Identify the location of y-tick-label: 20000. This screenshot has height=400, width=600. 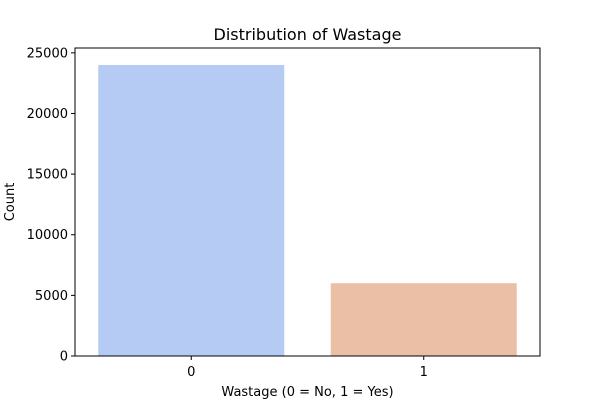
(47, 114).